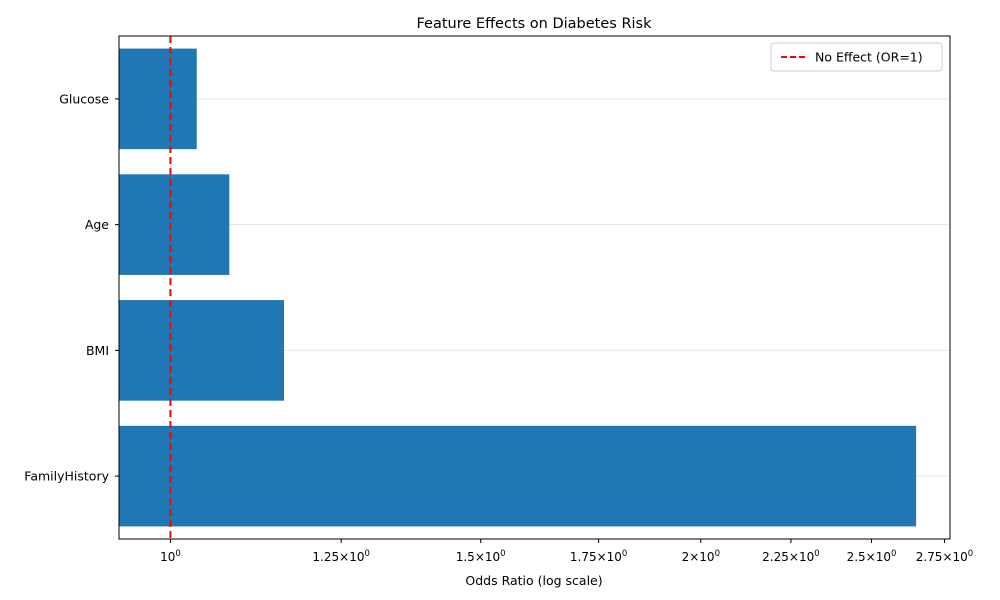  I want to click on bar-glucose, so click(158, 99).